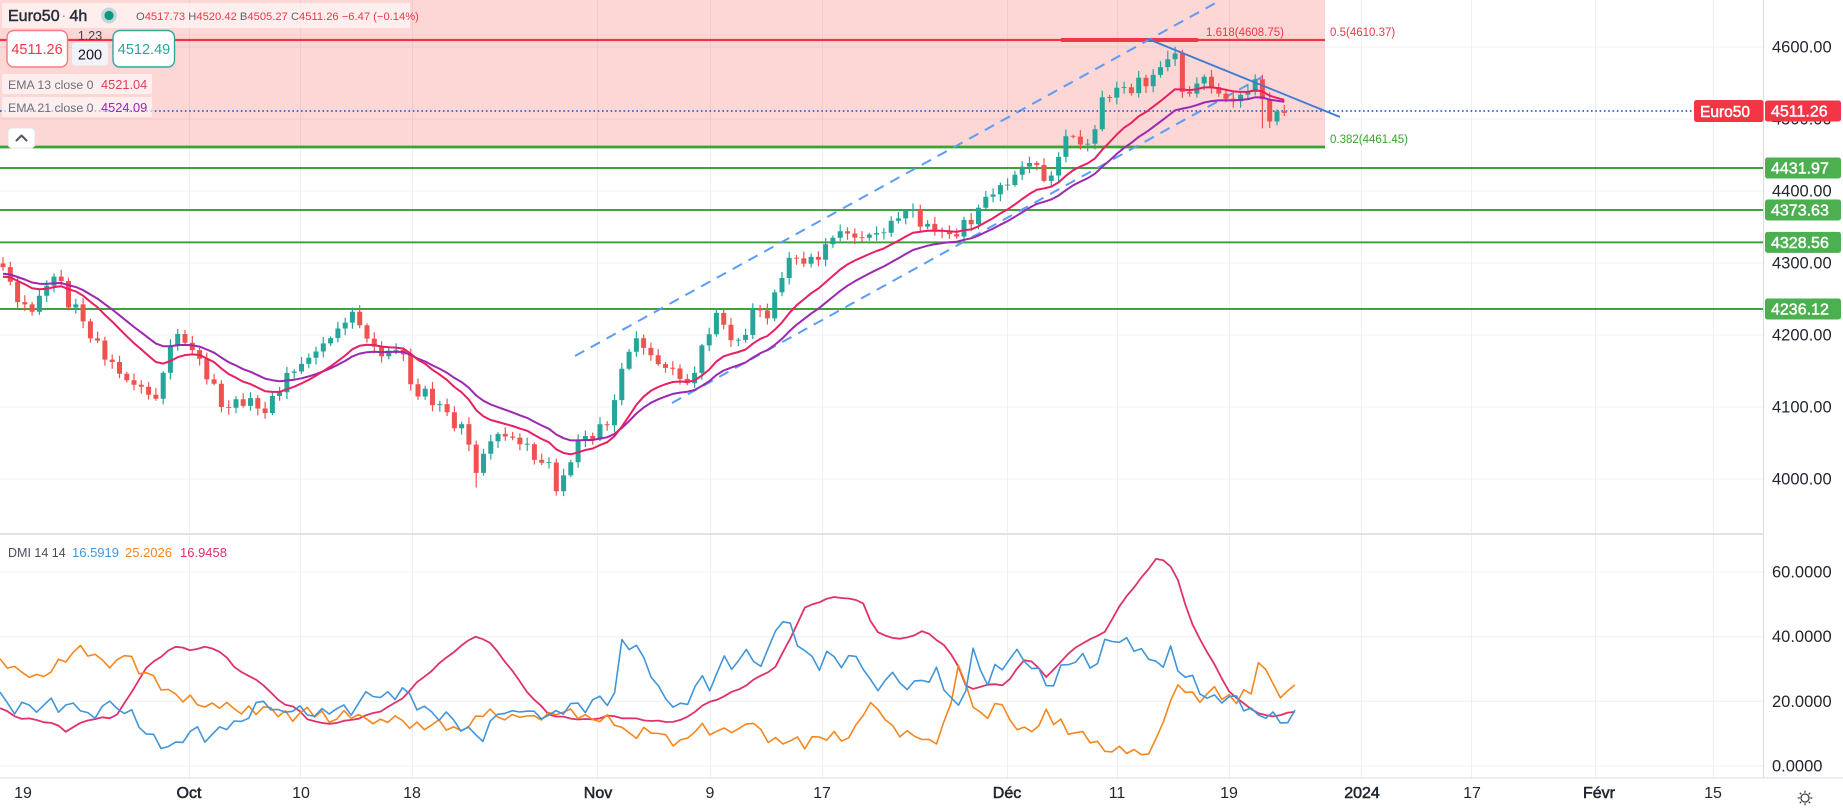 Image resolution: width=1843 pixels, height=811 pixels. Describe the element at coordinates (1599, 793) in the screenshot. I see `svg-text: Févr` at that location.